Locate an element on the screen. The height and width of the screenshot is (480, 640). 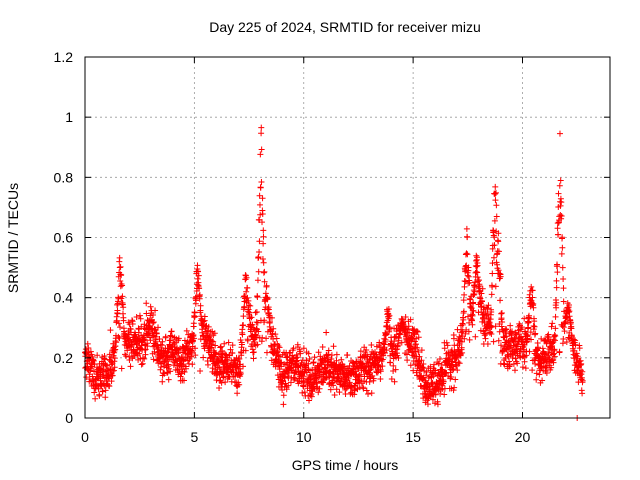
y-tick-label: 0.8 is located at coordinates (64, 177).